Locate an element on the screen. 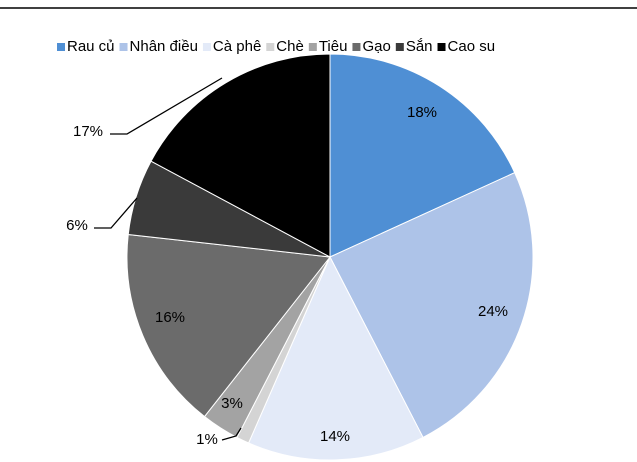 The width and height of the screenshot is (637, 462). data-label: 1% is located at coordinates (207, 439).